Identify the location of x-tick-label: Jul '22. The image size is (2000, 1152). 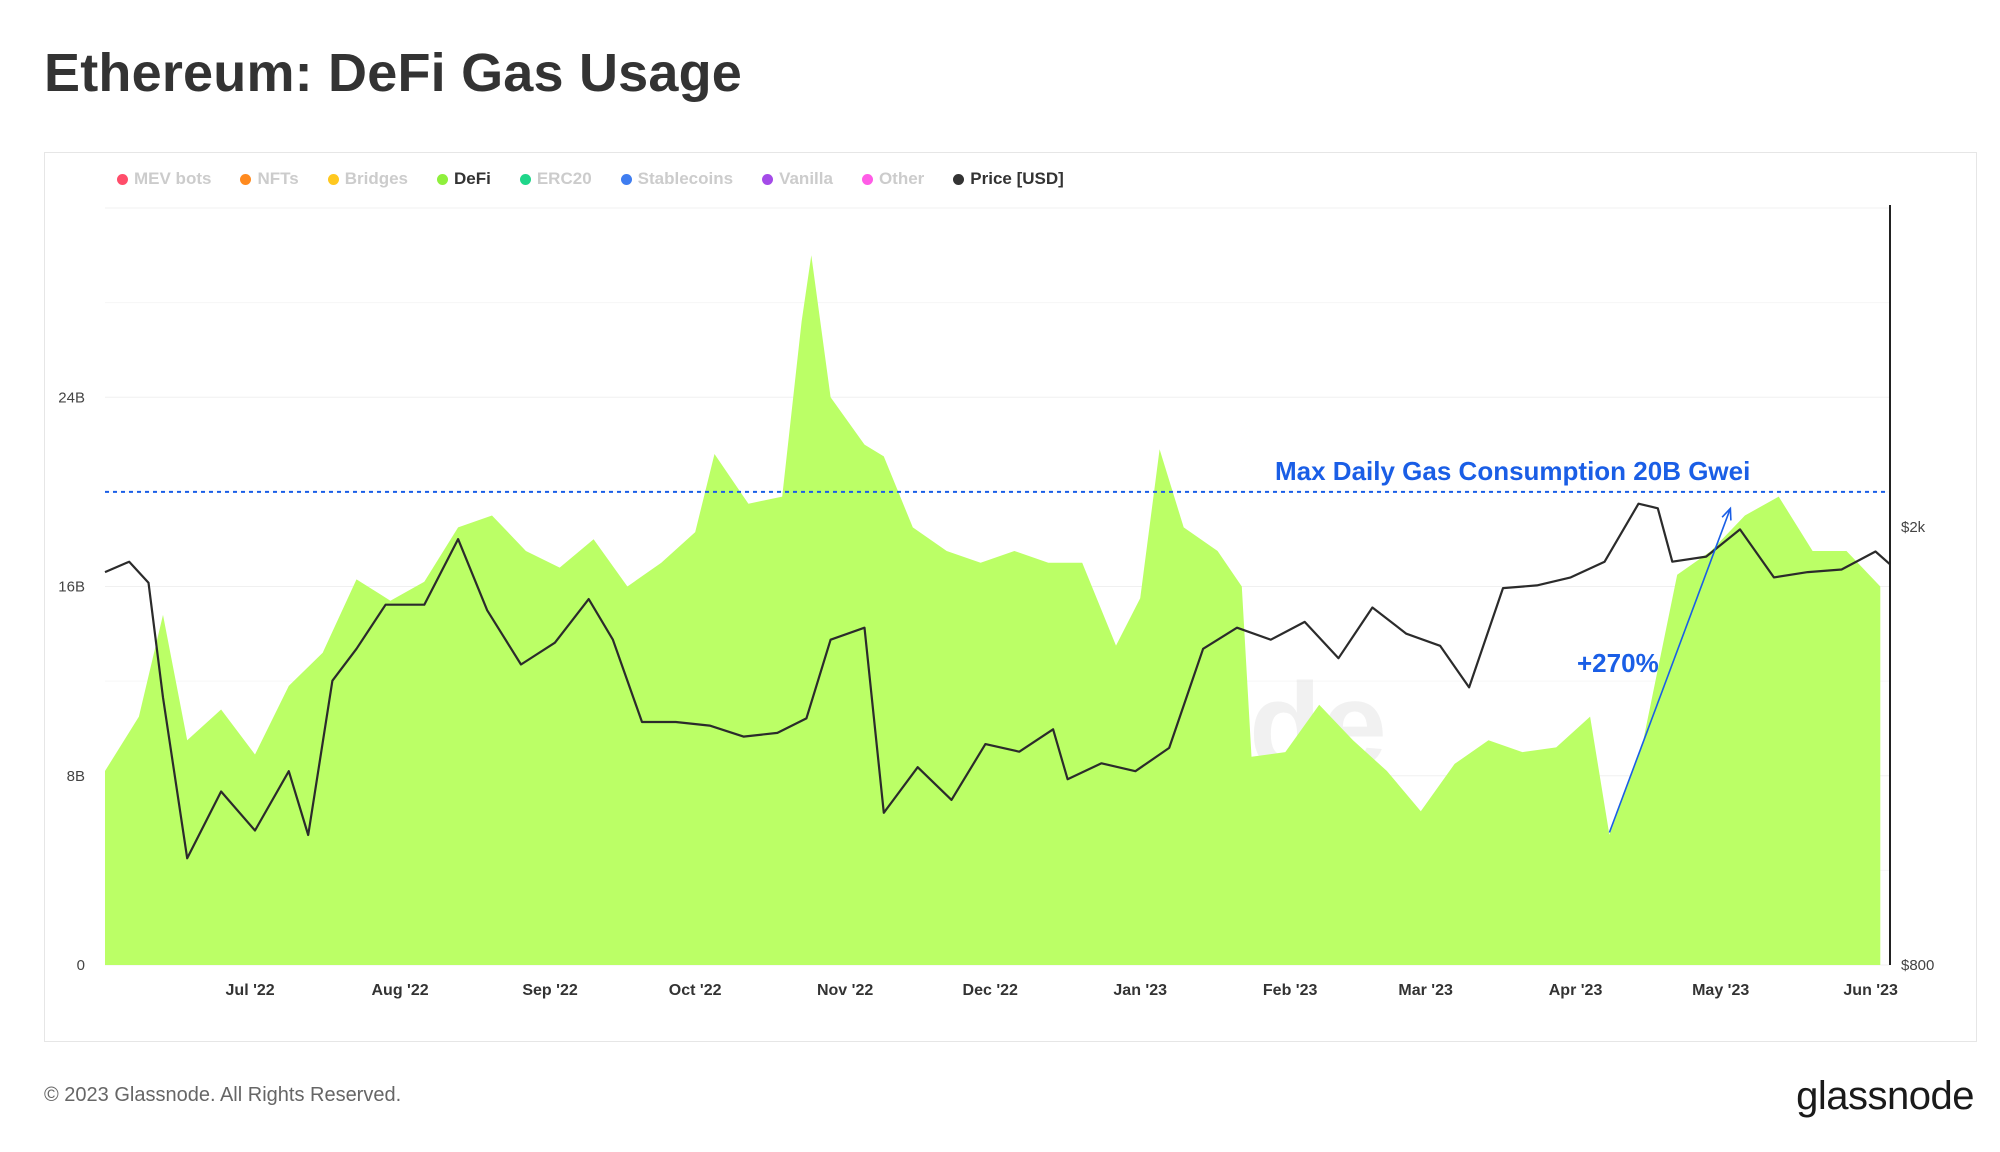
(250, 990).